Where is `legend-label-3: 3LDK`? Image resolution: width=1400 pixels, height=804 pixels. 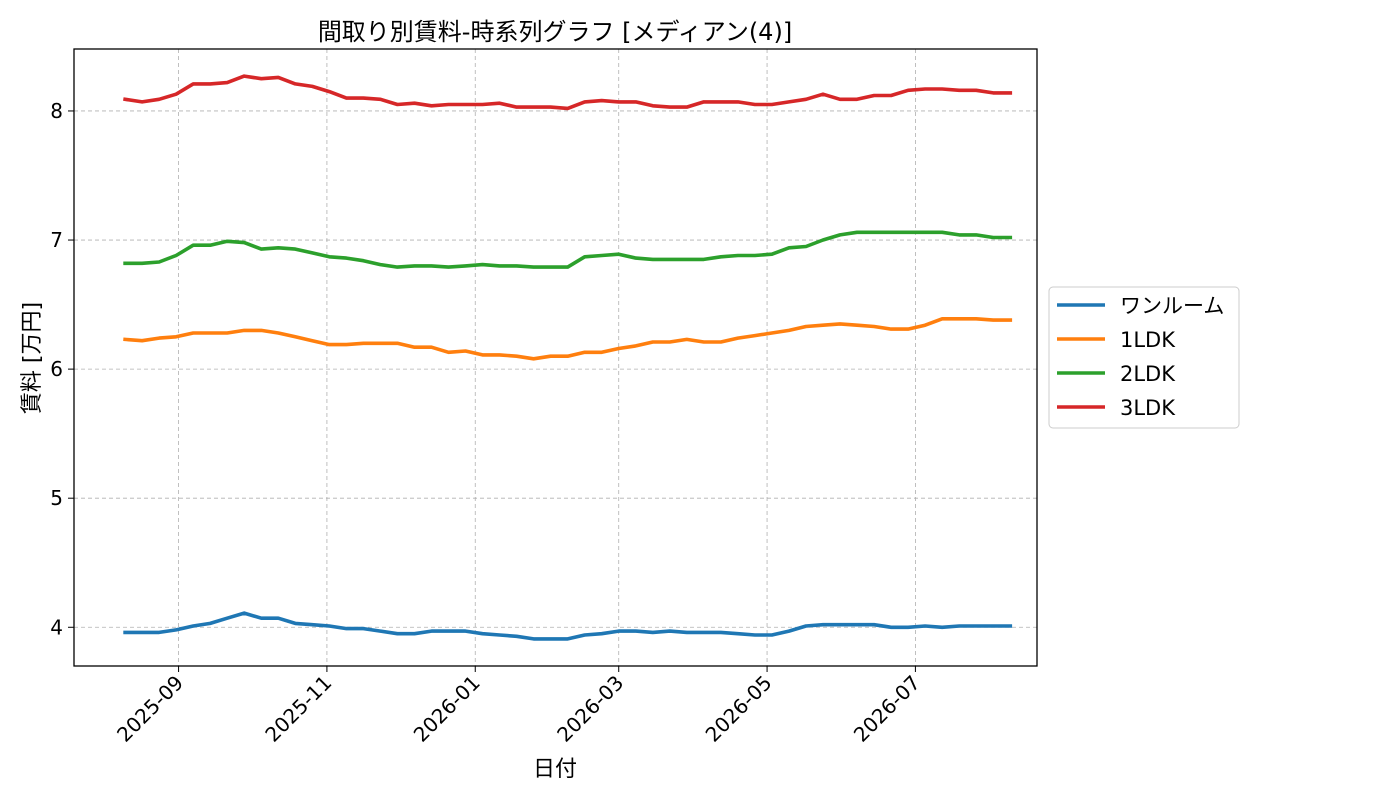 legend-label-3: 3LDK is located at coordinates (1148, 408).